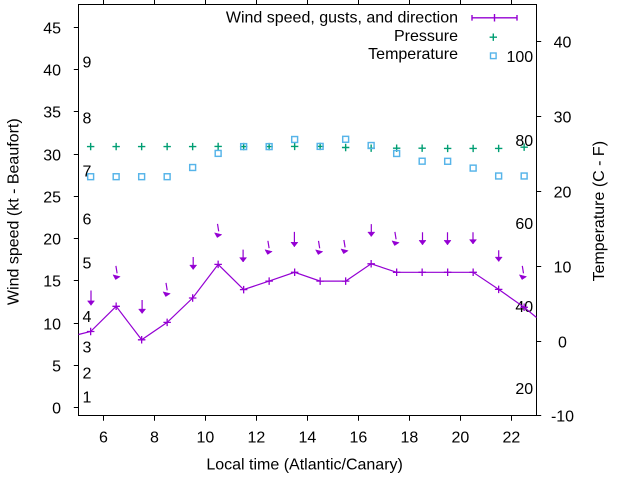 Image resolution: width=640 pixels, height=480 pixels. I want to click on svg-text: Temperature (C - F), so click(599, 211).